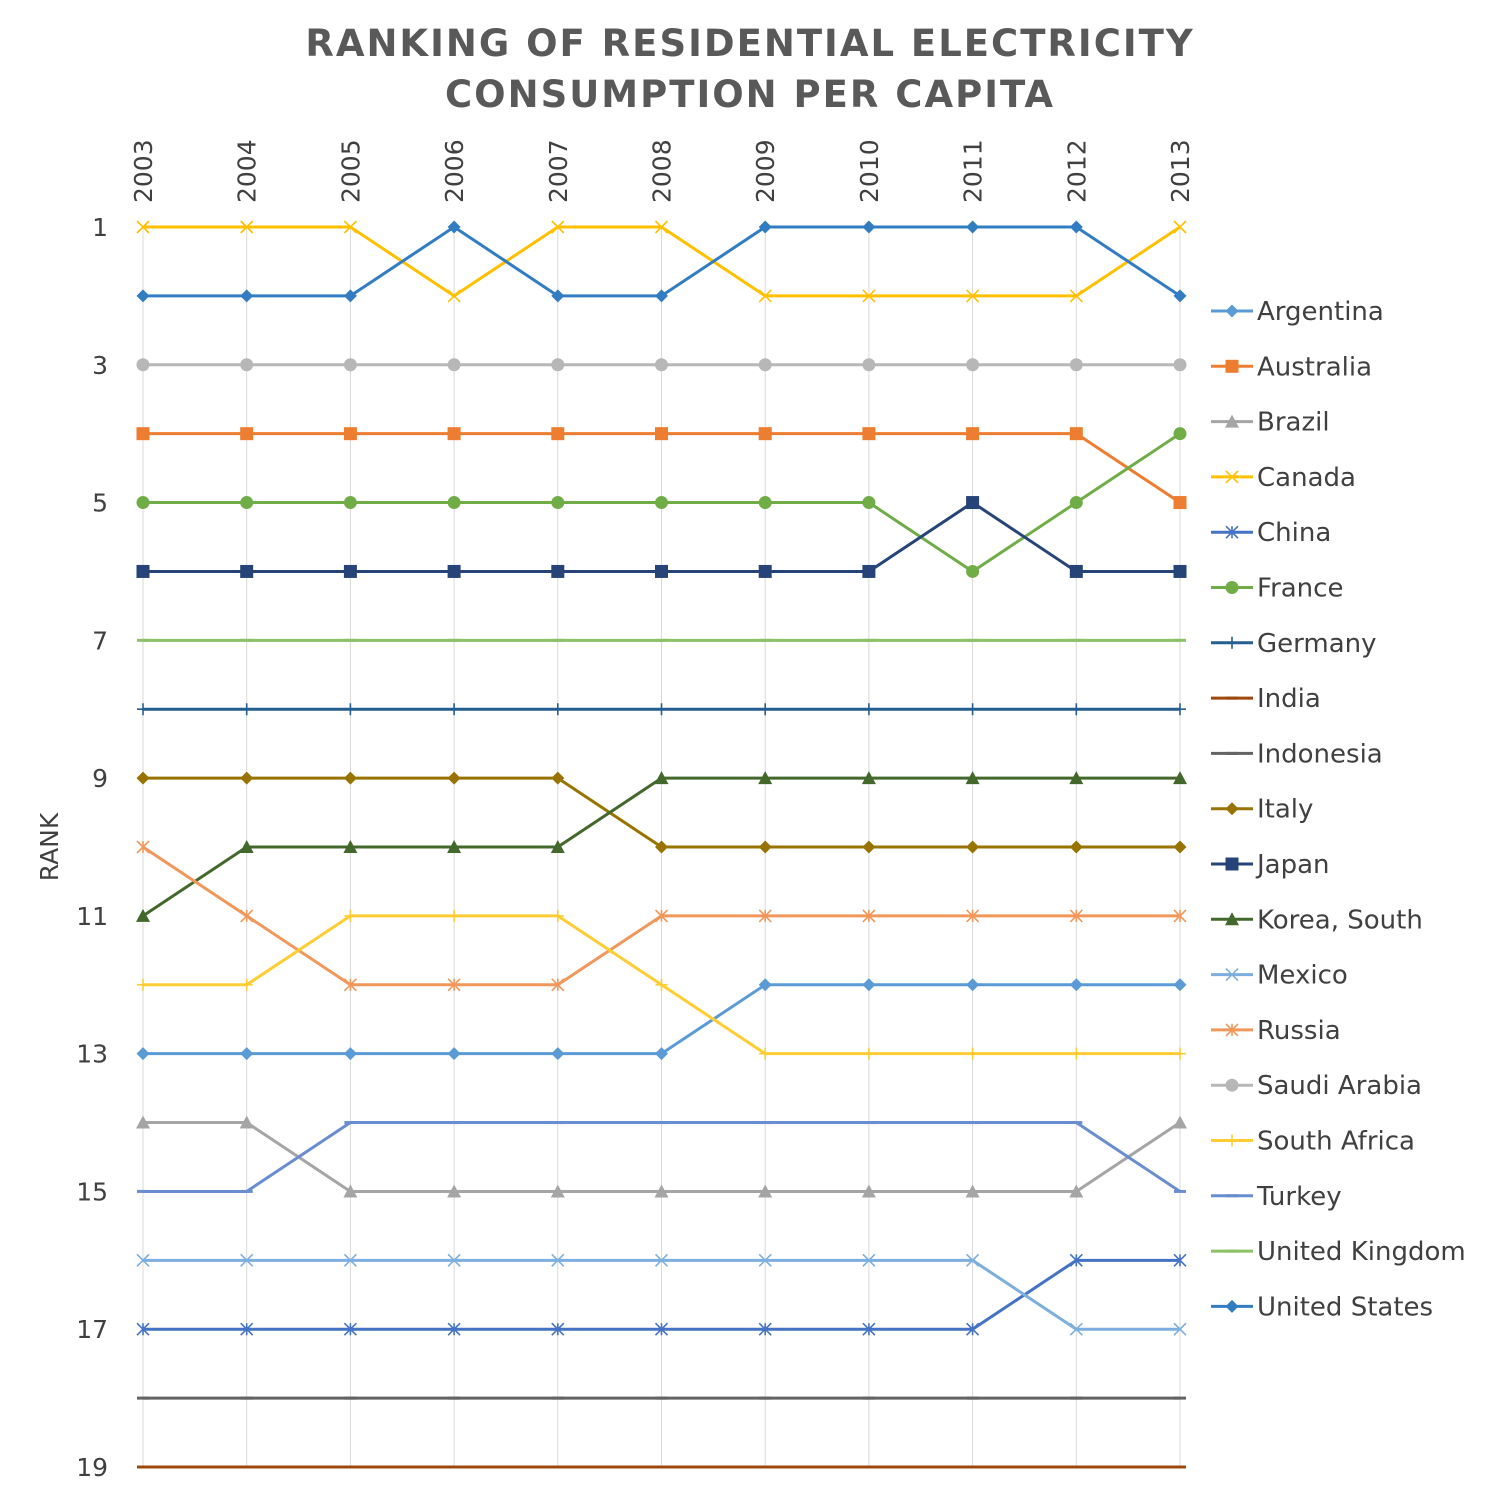 This screenshot has width=1500, height=1500. What do you see at coordinates (1320, 754) in the screenshot?
I see `legend-label-indonesia: Indonesia` at bounding box center [1320, 754].